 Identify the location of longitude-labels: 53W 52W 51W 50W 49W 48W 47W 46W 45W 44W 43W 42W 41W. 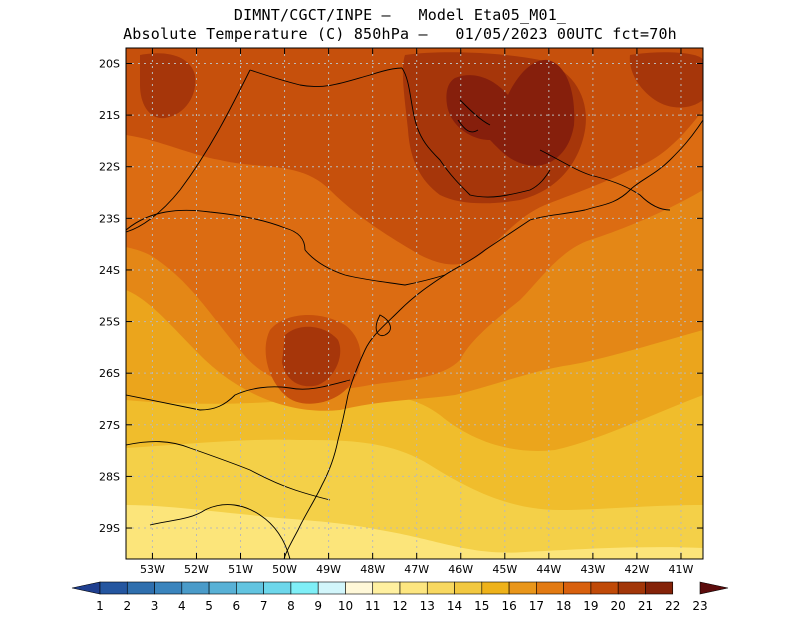
(417, 569).